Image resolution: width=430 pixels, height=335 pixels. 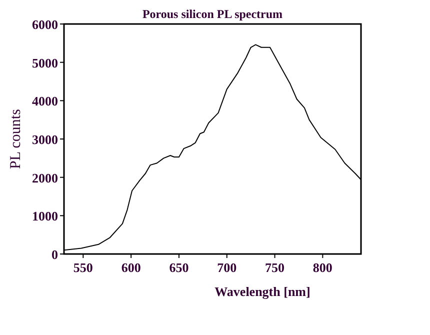 I want to click on x-tick-label: 800, so click(x=322, y=267).